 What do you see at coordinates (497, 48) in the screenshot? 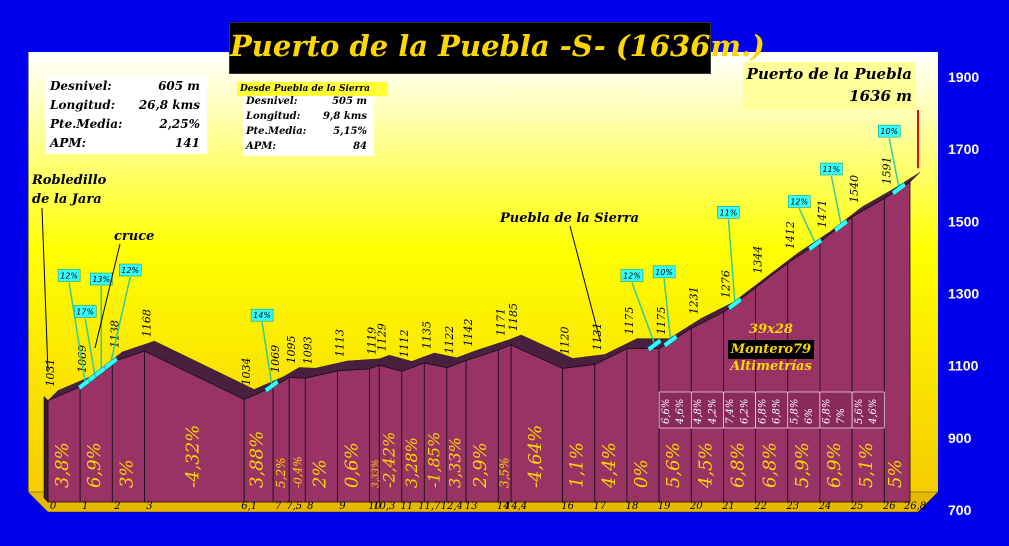
I see `title-box: Puerto de la Puebla -S- (1636m.)` at bounding box center [497, 48].